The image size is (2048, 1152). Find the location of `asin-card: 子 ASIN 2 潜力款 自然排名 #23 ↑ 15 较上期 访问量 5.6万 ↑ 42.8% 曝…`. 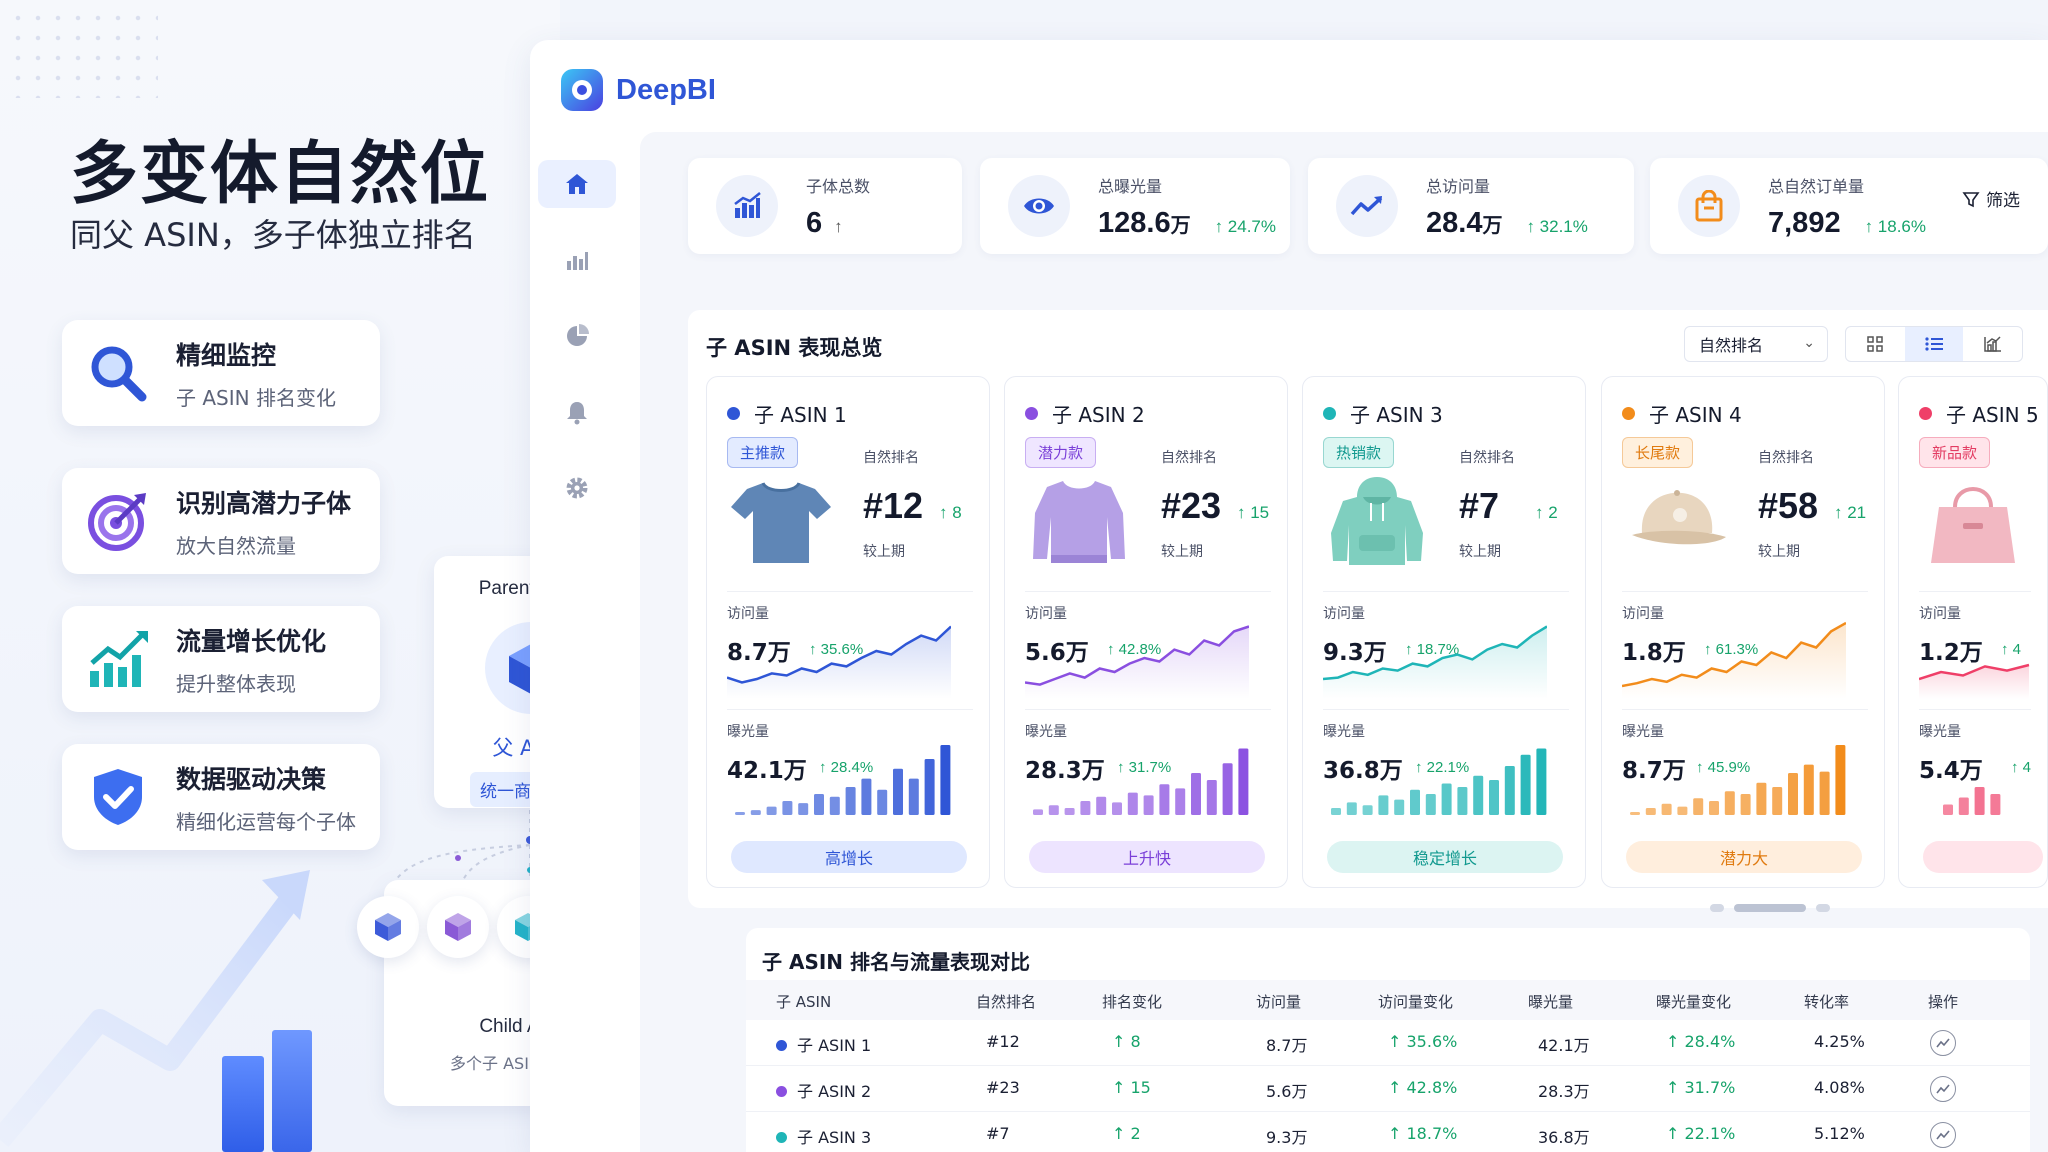

asin-card: 子 ASIN 2 潜力款 自然排名 #23 ↑ 15 较上期 访问量 5.6万 ↑ 42.8% 曝… is located at coordinates (1146, 632).